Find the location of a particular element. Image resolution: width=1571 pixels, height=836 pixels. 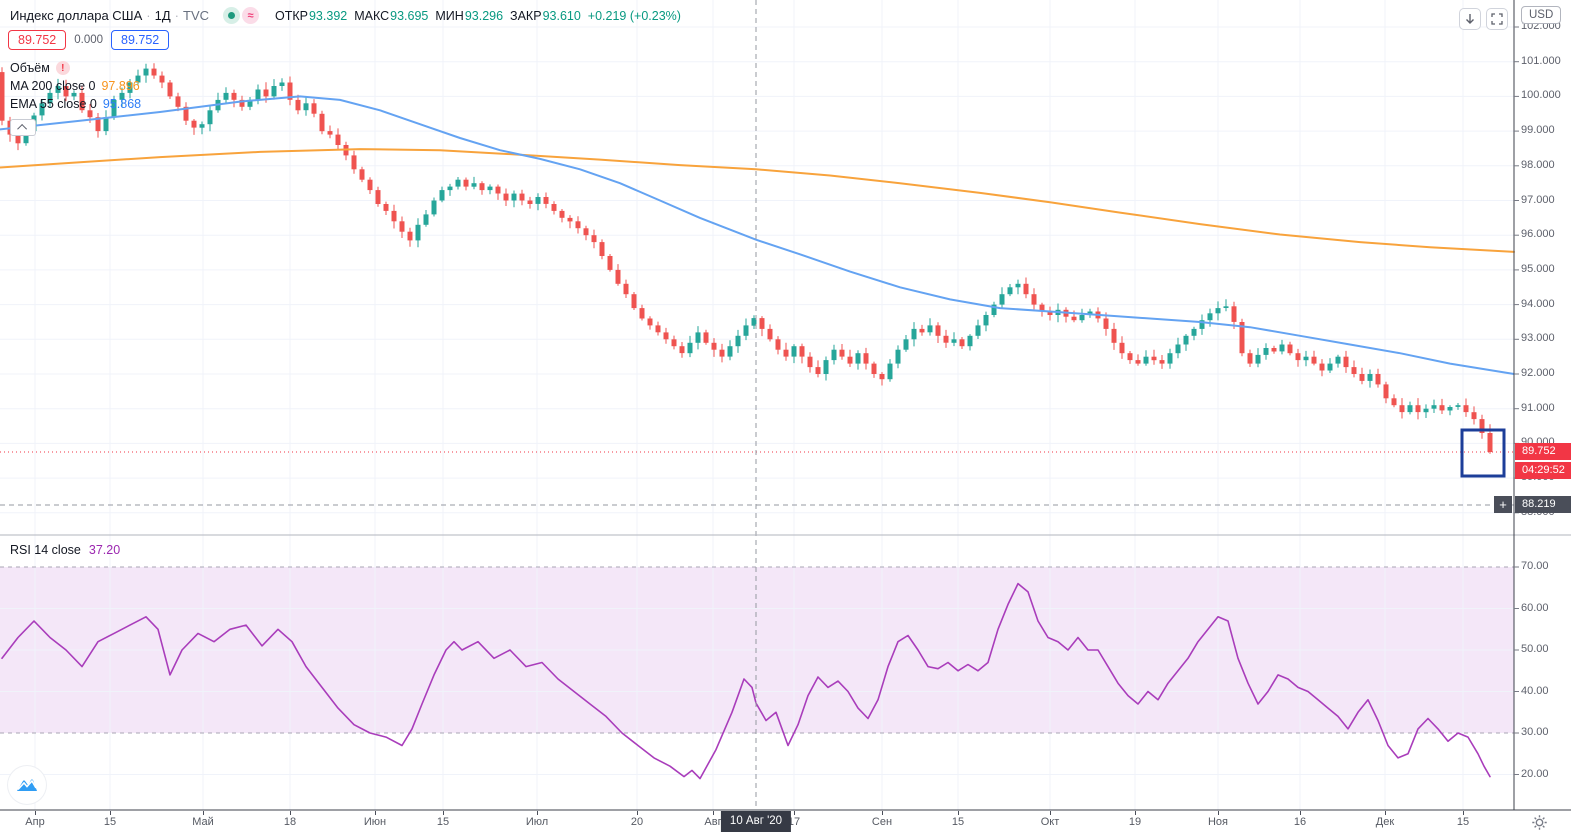

price-tick-label: 93.000 is located at coordinates (1538, 338).